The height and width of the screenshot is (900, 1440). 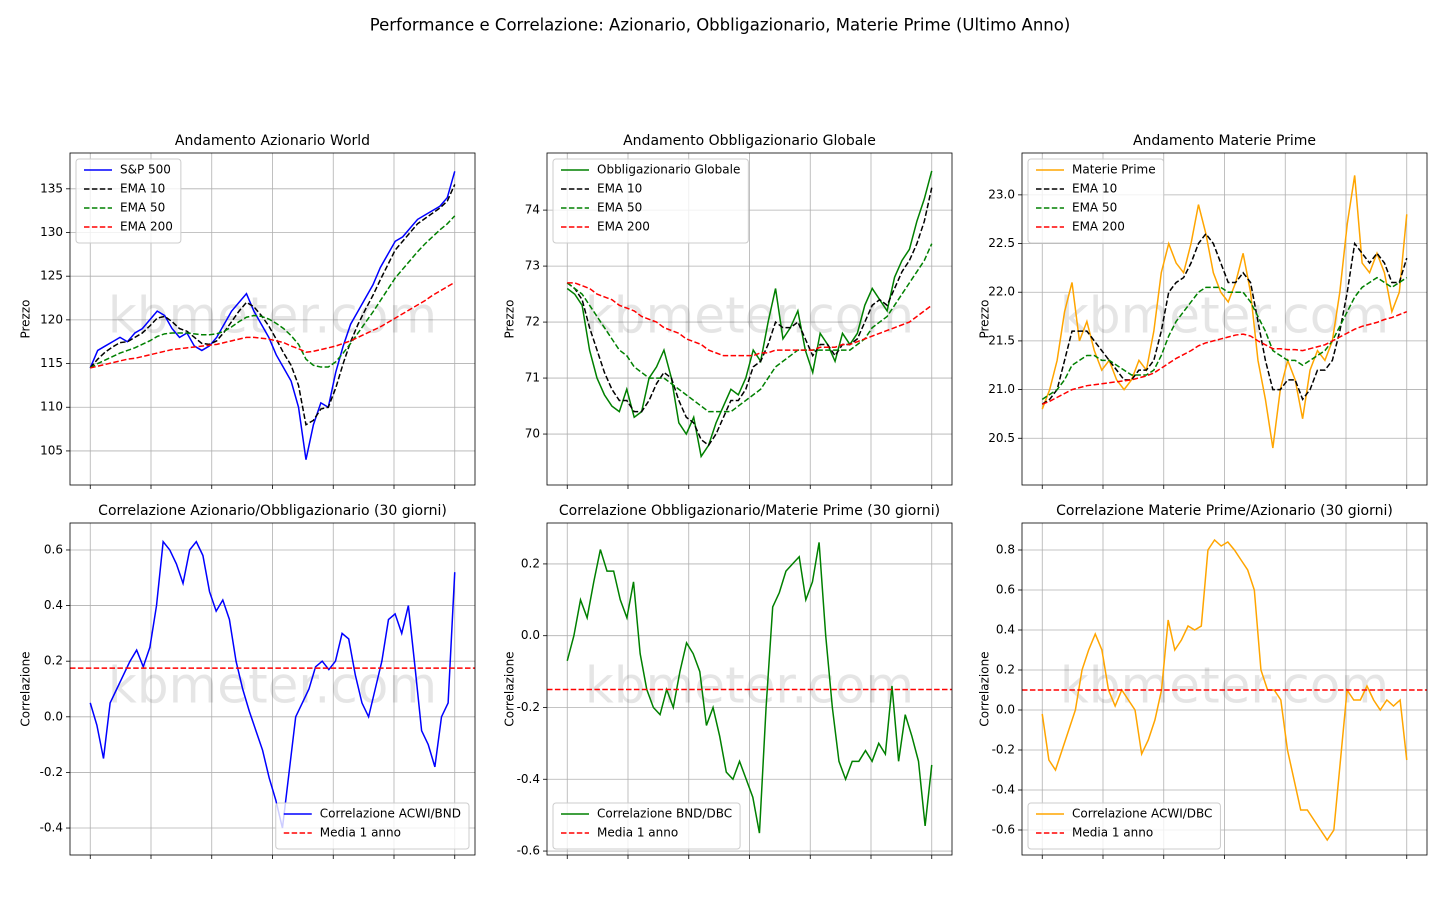 What do you see at coordinates (532, 266) in the screenshot?
I see `y-tick-label: 73` at bounding box center [532, 266].